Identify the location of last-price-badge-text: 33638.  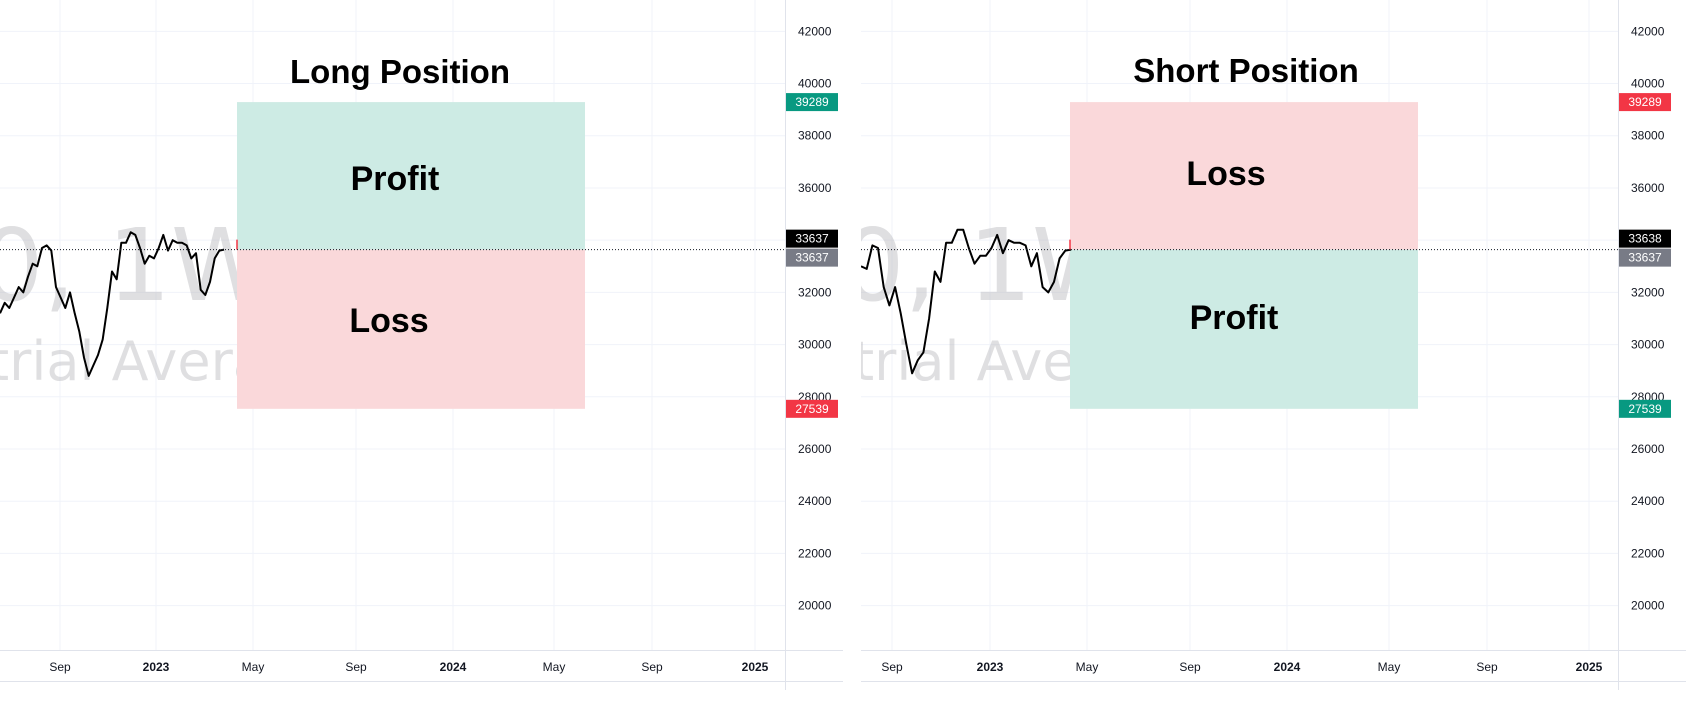
(1645, 239).